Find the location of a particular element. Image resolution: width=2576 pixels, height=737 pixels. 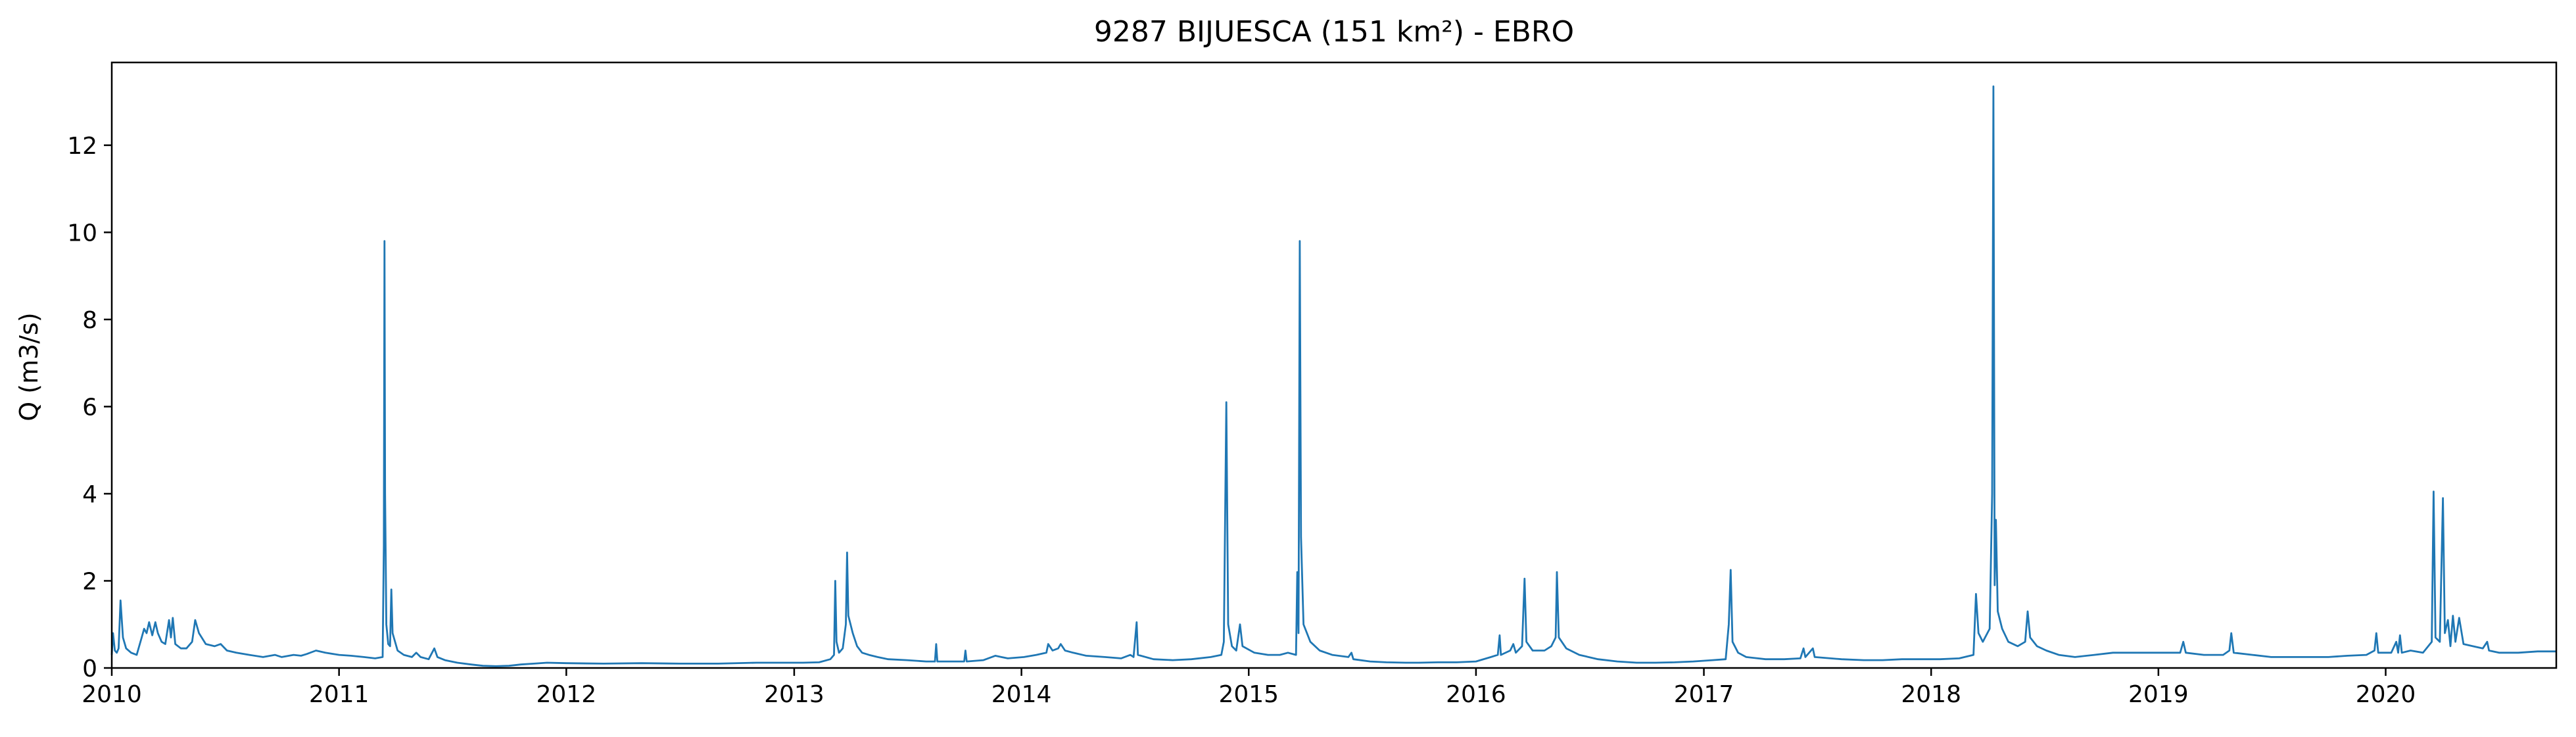

y-tick-label-10: 10 is located at coordinates (82, 233).